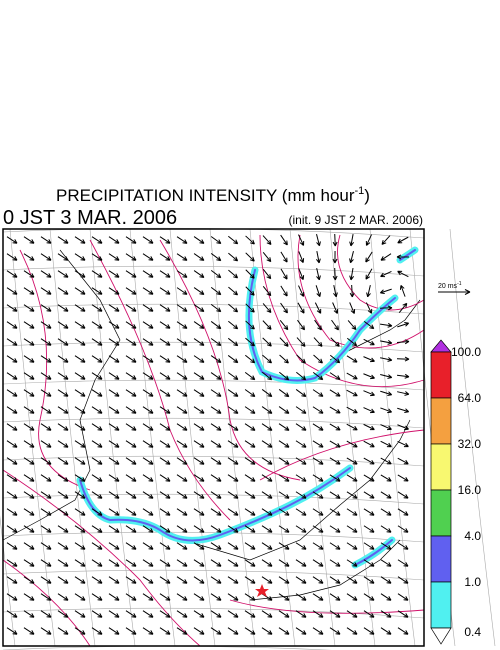  What do you see at coordinates (459, 284) in the screenshot?
I see `reference-exponent: -1` at bounding box center [459, 284].